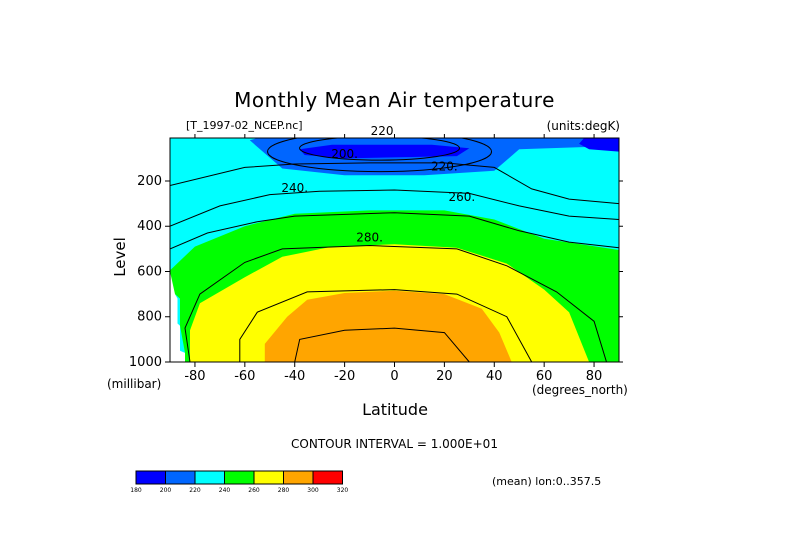 The width and height of the screenshot is (789, 558). Describe the element at coordinates (343, 490) in the screenshot. I see `colorbar-label: 320` at that location.